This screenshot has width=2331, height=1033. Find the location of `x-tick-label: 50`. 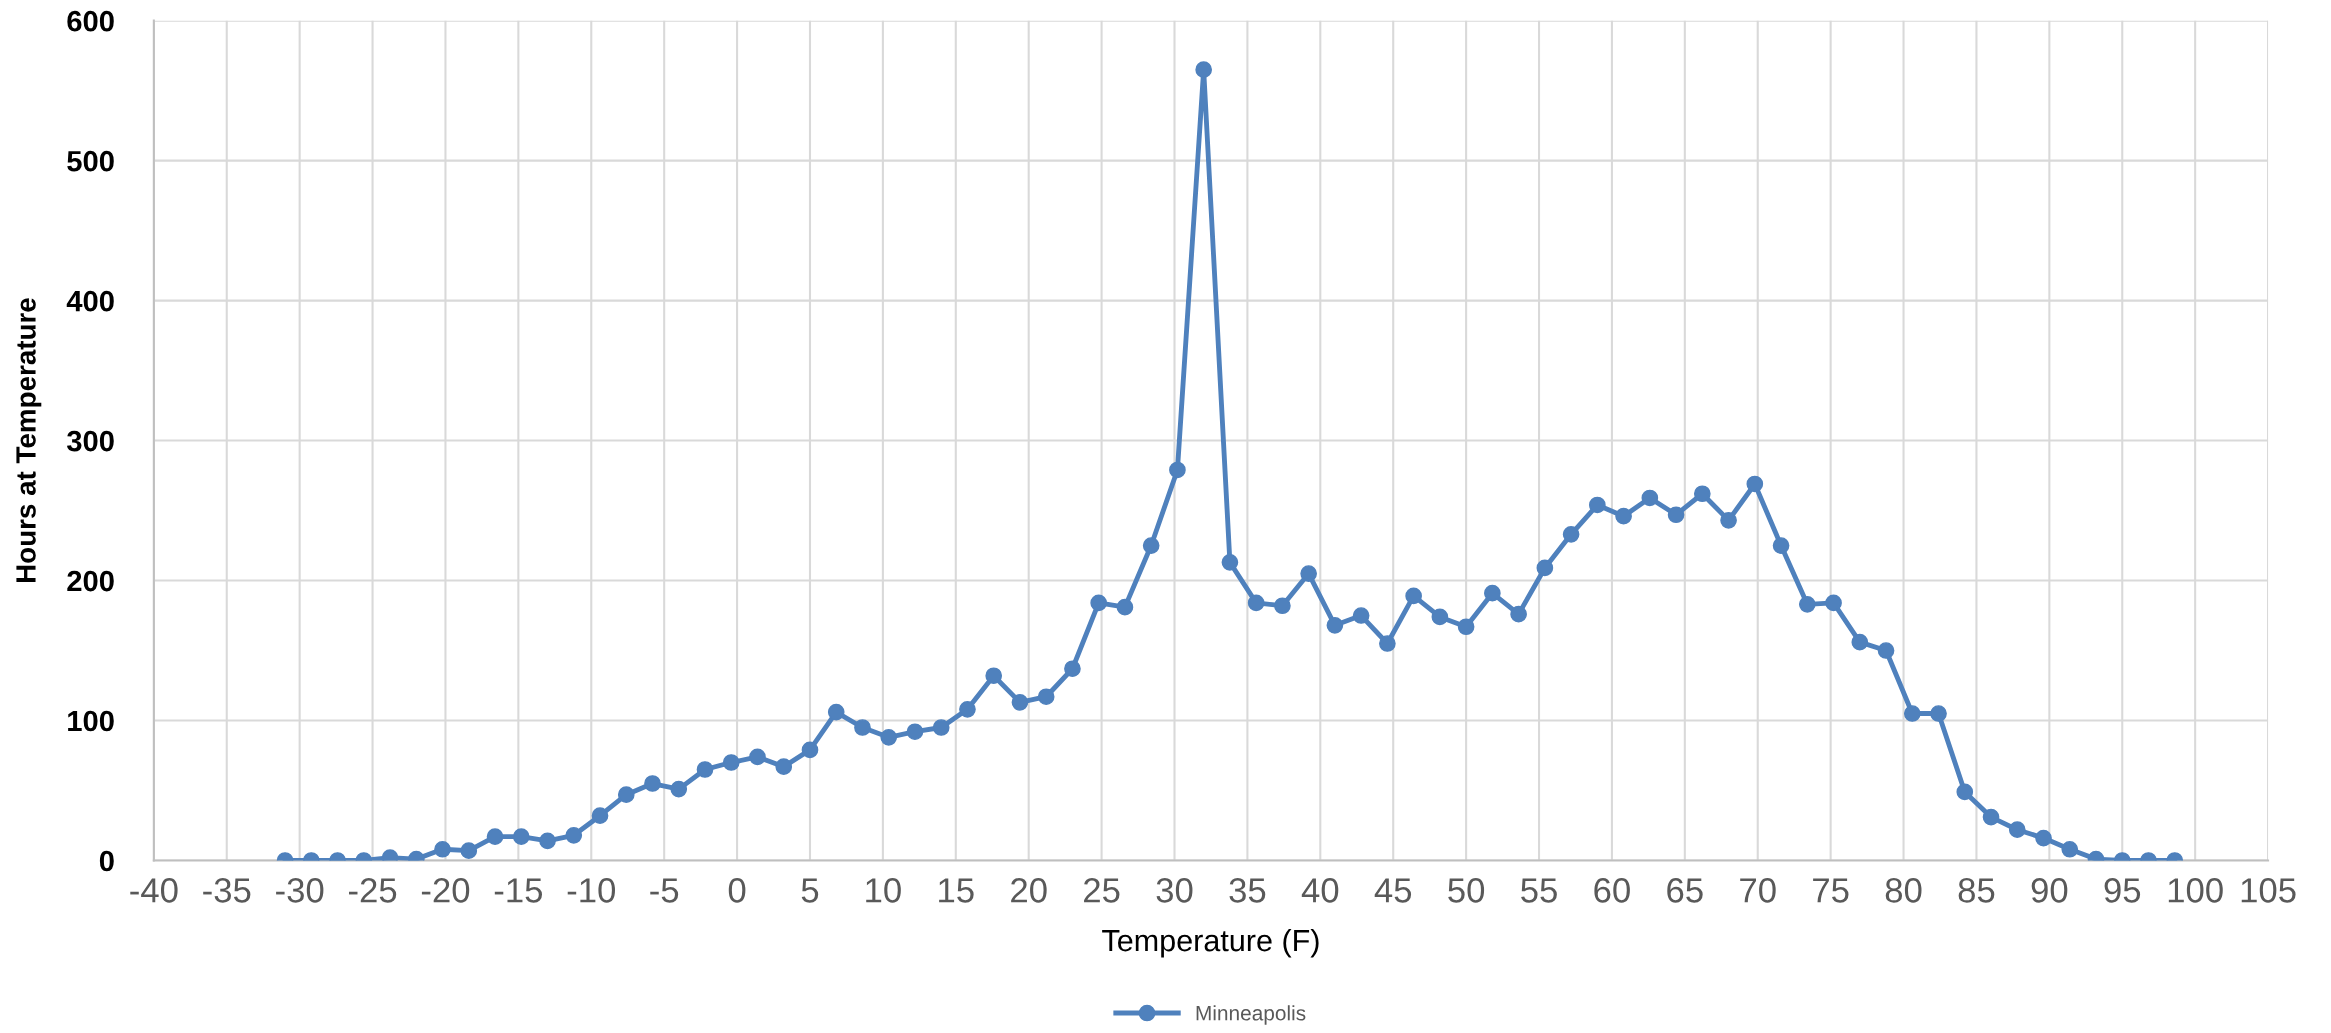

x-tick-label: 50 is located at coordinates (1466, 890).